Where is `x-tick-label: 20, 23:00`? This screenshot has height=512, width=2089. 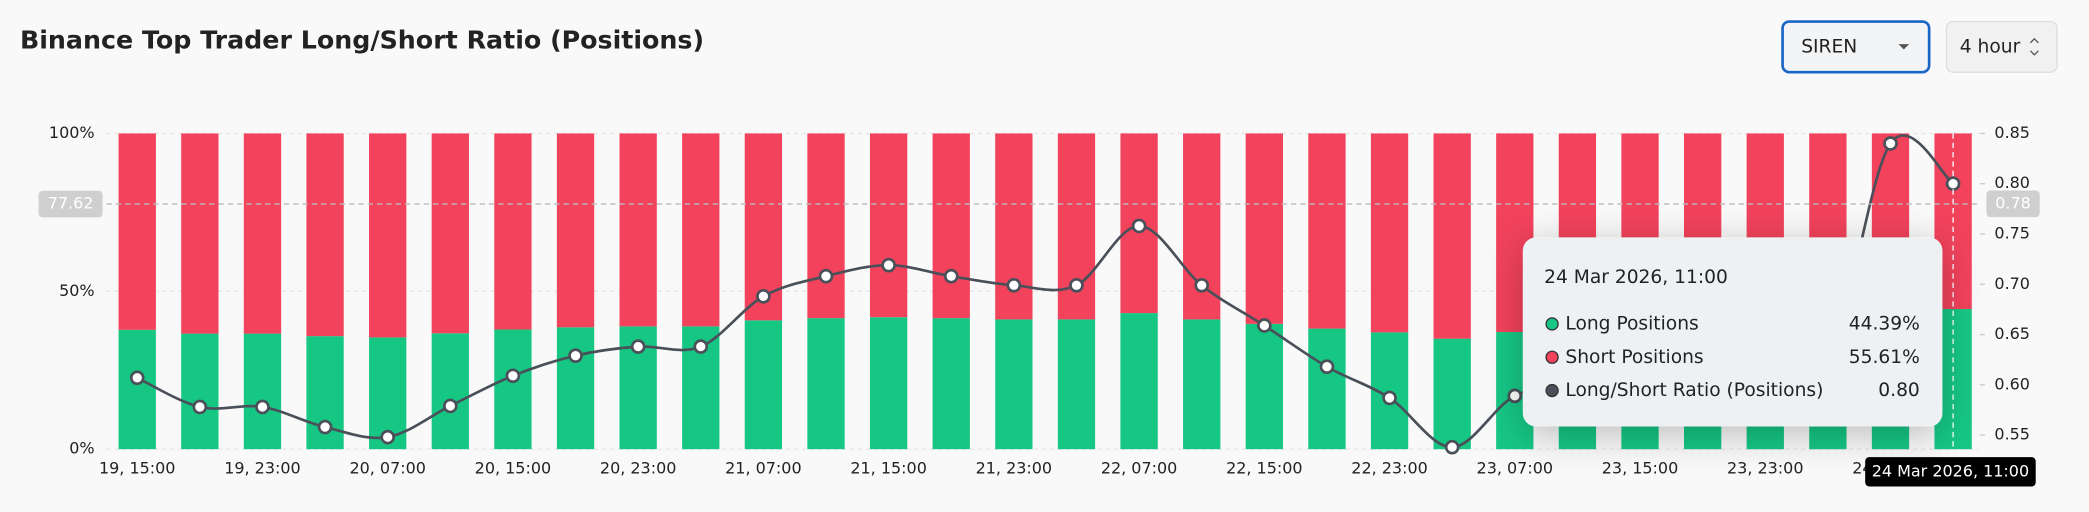
x-tick-label: 20, 23:00 is located at coordinates (638, 468).